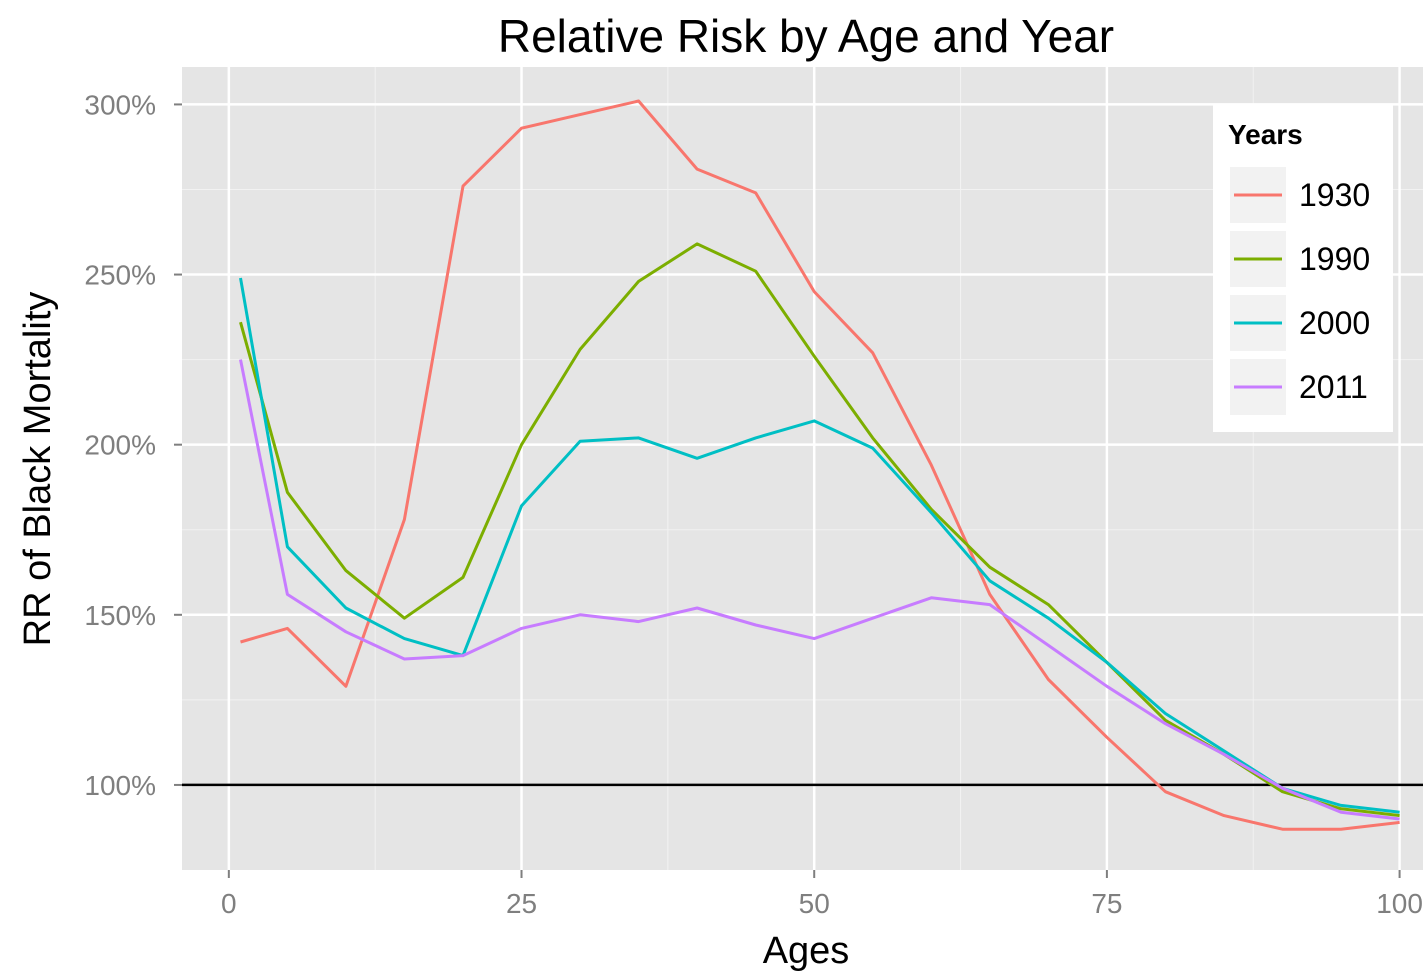 This screenshot has height=976, width=1423. I want to click on y-tick-label: 200%, so click(120, 445).